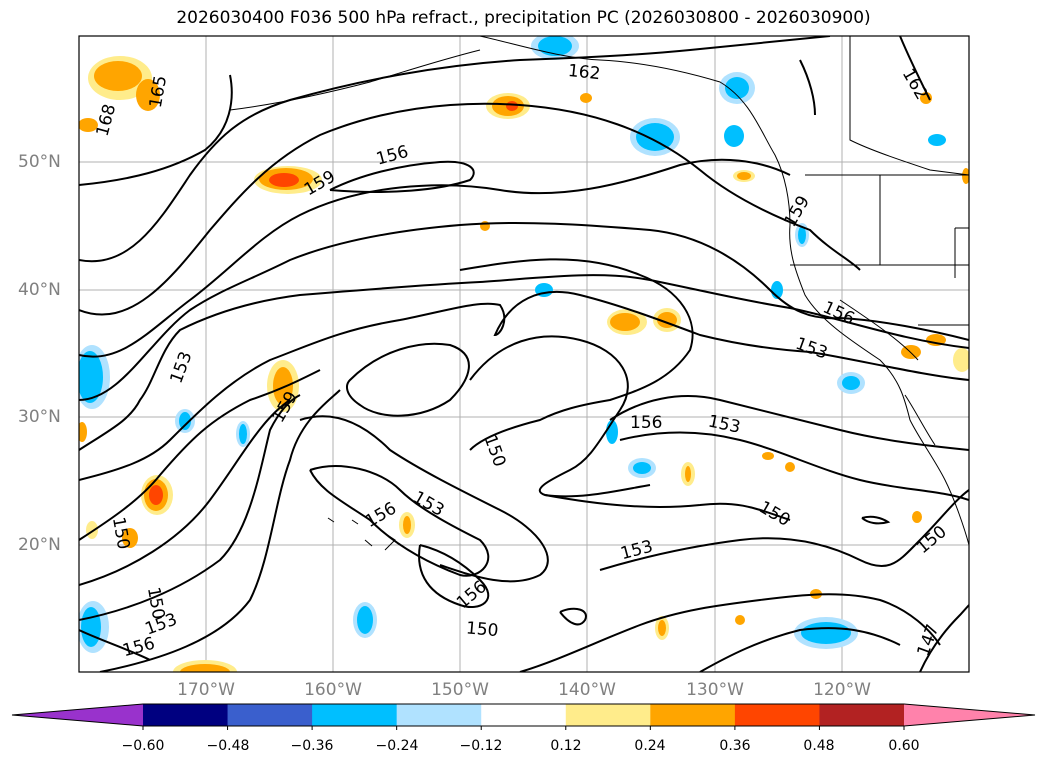 This screenshot has height=765, width=1047. Describe the element at coordinates (587, 690) in the screenshot. I see `lon-label: 140°W` at that location.